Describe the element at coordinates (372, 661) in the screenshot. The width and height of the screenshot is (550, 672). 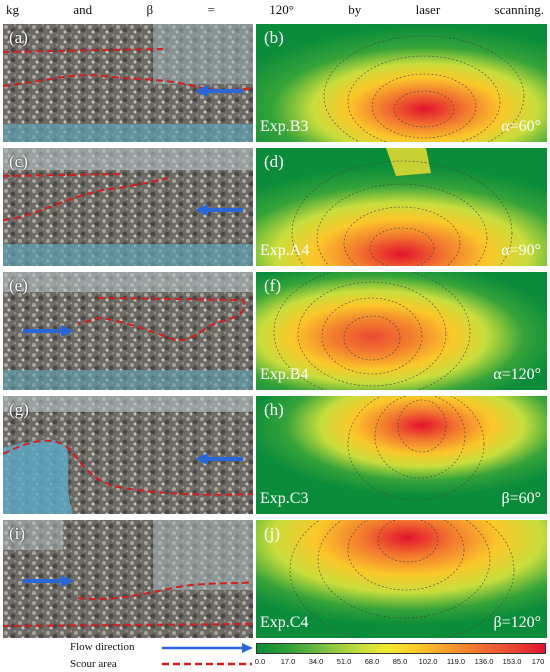
I see `colorbar-tick: 68.0` at that location.